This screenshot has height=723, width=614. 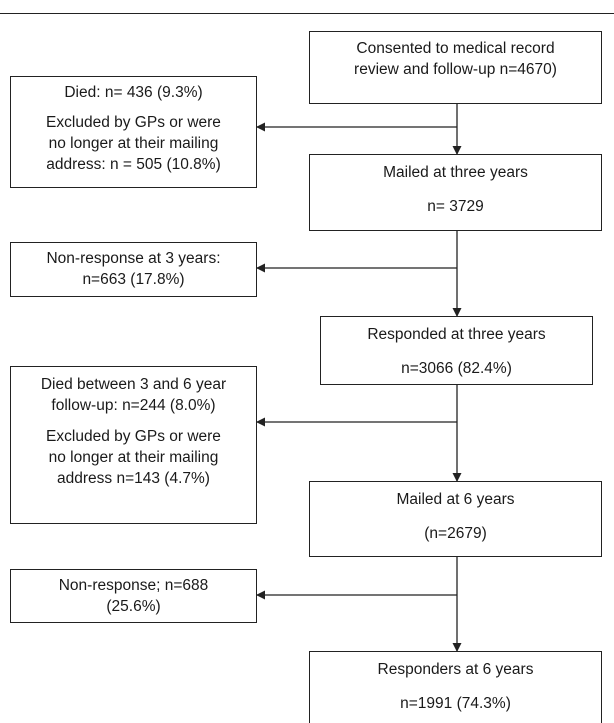 What do you see at coordinates (133, 606) in the screenshot?
I see `nonresponse-6y-line-2: (25.6%)` at bounding box center [133, 606].